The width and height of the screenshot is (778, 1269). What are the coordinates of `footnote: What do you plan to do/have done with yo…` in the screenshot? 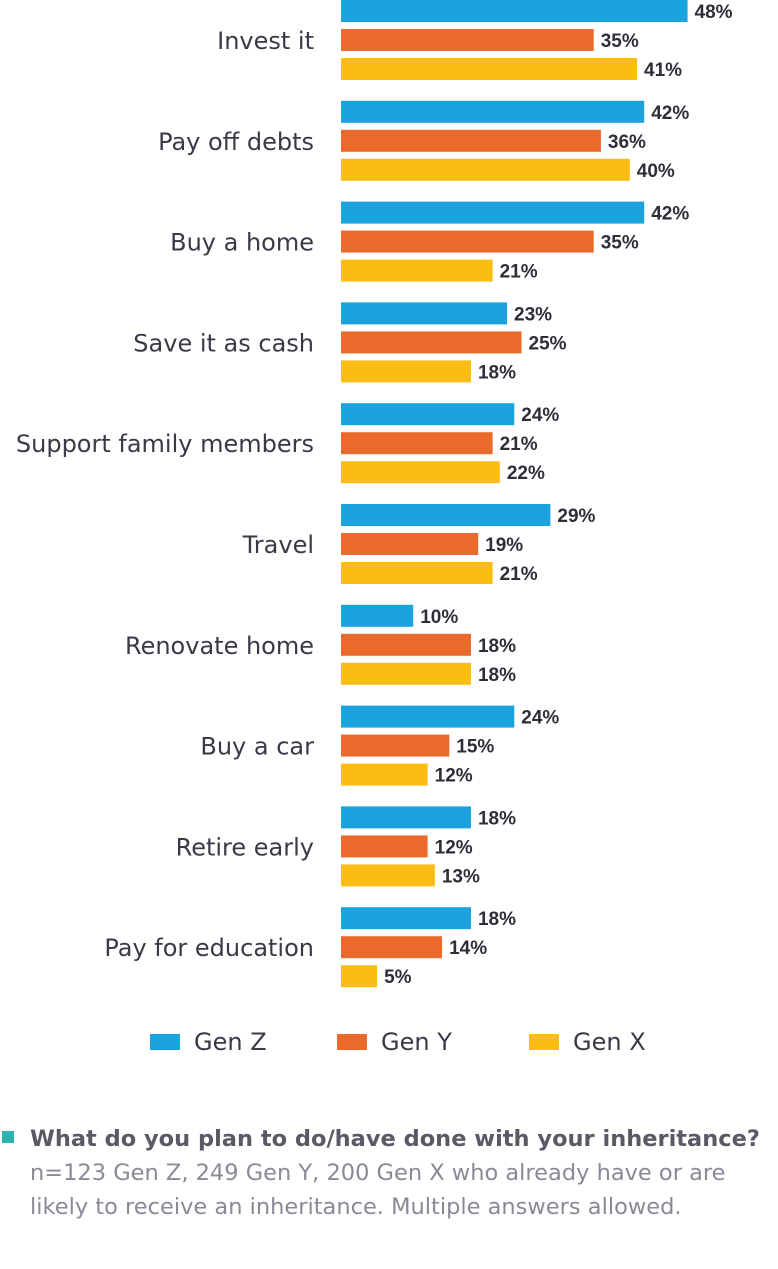 It's located at (404, 1173).